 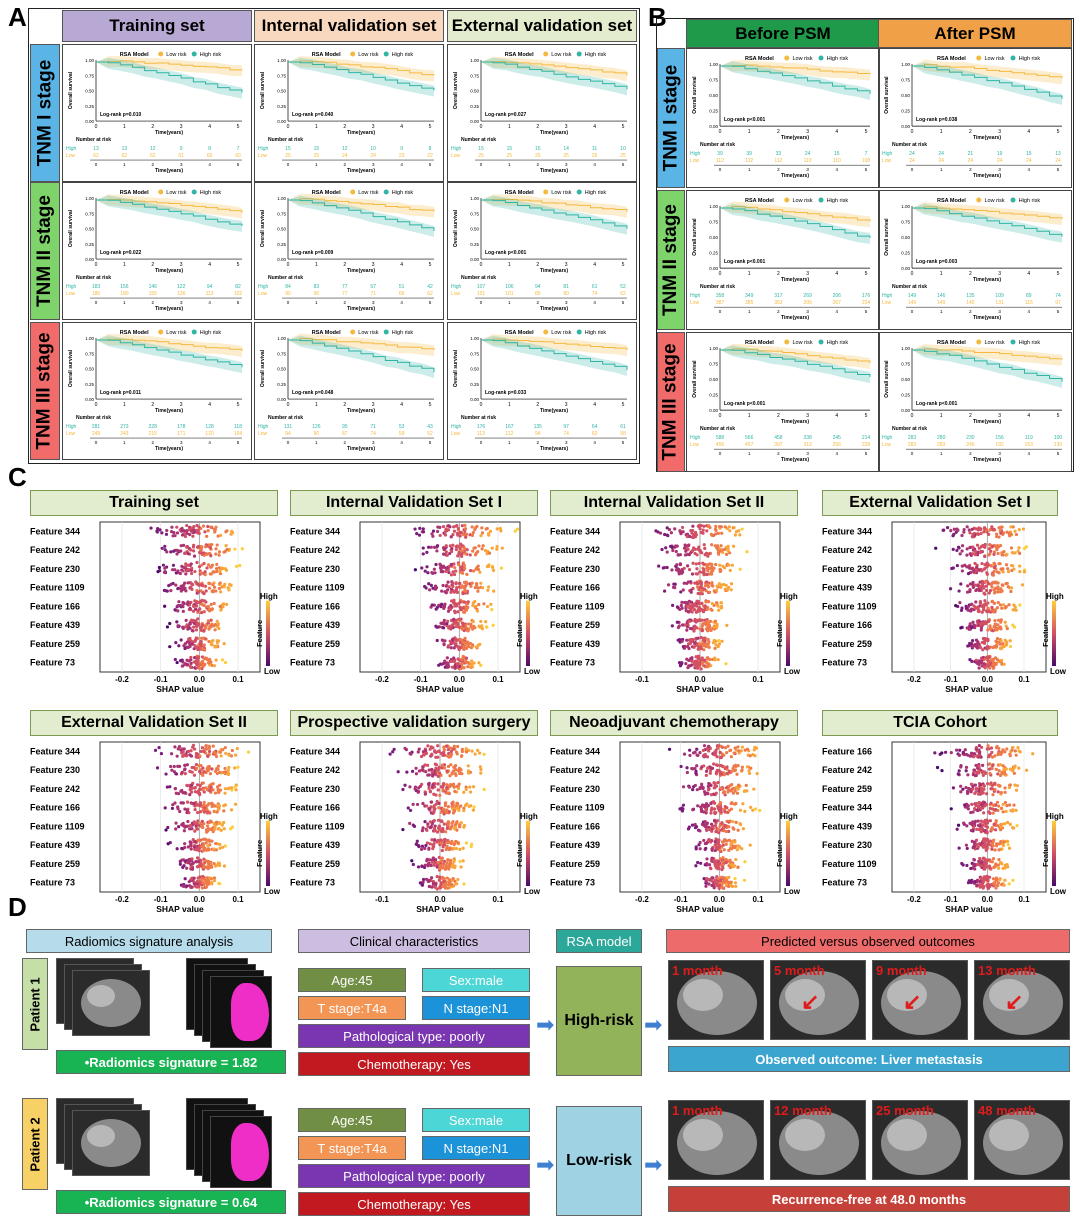 What do you see at coordinates (124, 127) in the screenshot?
I see `x-tick-label: 1` at bounding box center [124, 127].